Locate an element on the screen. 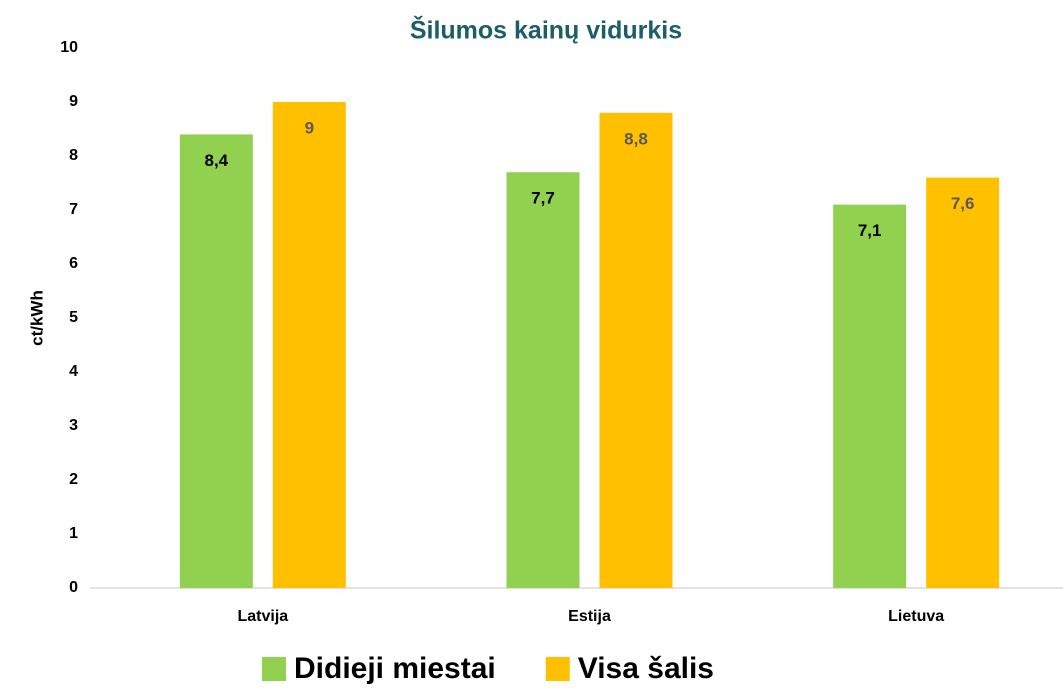 The width and height of the screenshot is (1063, 689). y-tick-label: 7 is located at coordinates (73, 209).